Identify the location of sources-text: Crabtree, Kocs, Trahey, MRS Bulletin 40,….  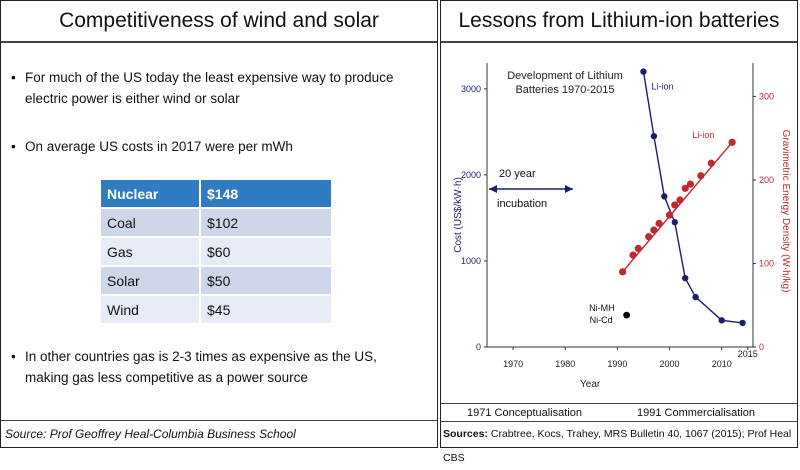
(617, 446).